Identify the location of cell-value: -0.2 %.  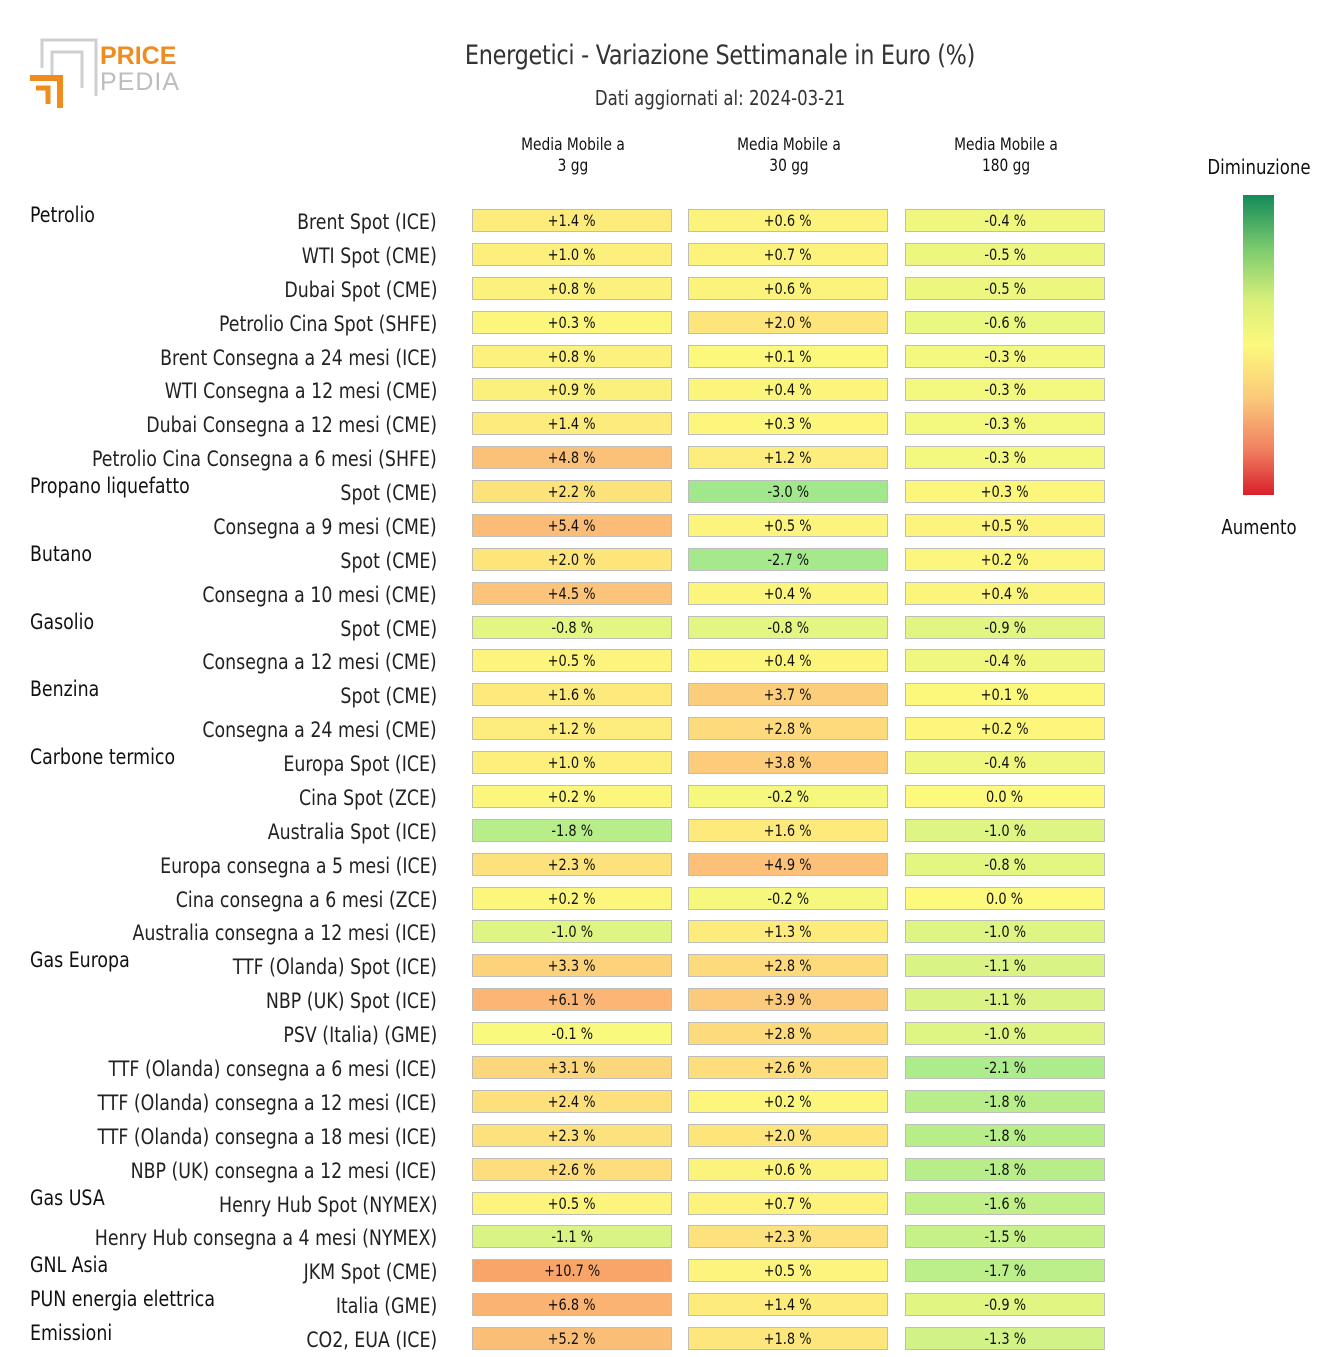
(788, 898).